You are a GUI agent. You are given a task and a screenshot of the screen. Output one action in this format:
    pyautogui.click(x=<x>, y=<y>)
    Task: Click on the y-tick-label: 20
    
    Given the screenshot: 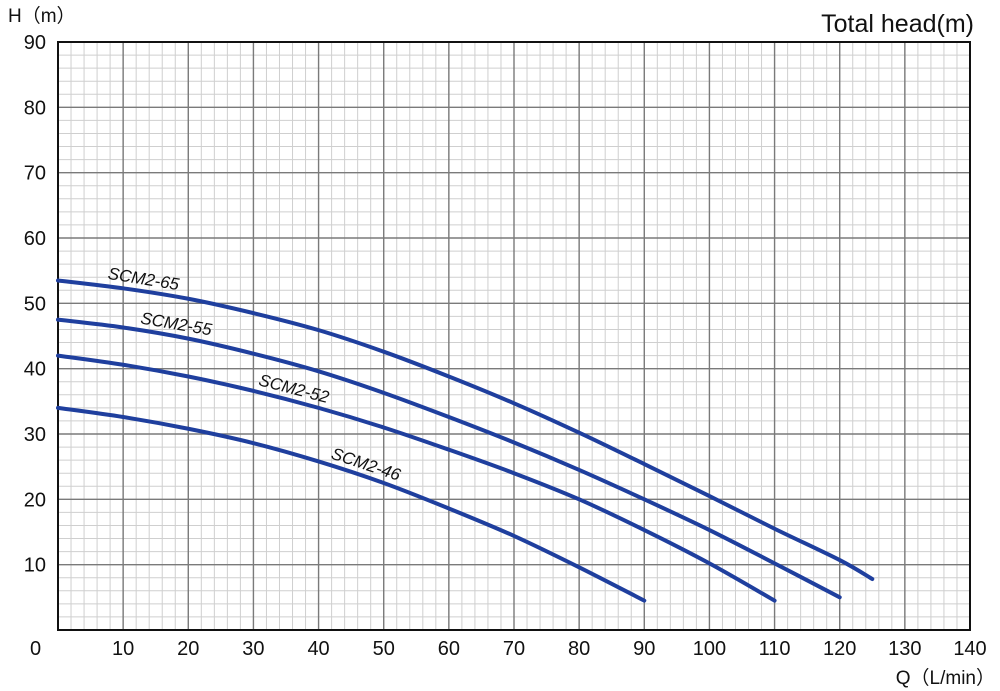 What is the action you would take?
    pyautogui.click(x=35, y=500)
    